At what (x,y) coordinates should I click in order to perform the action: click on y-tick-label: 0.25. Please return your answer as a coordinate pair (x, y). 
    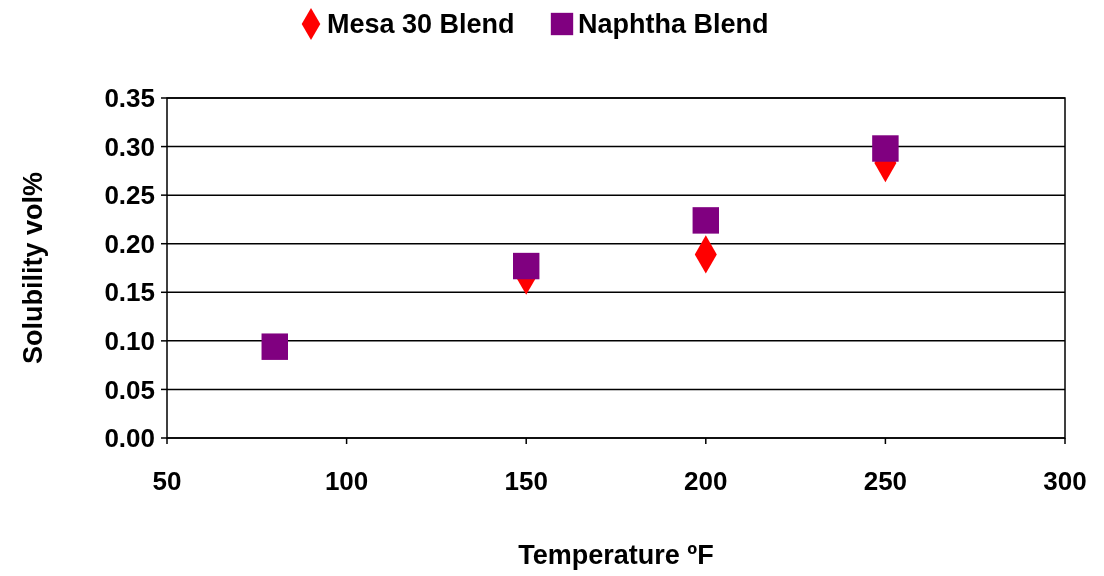
    Looking at the image, I should click on (129, 195).